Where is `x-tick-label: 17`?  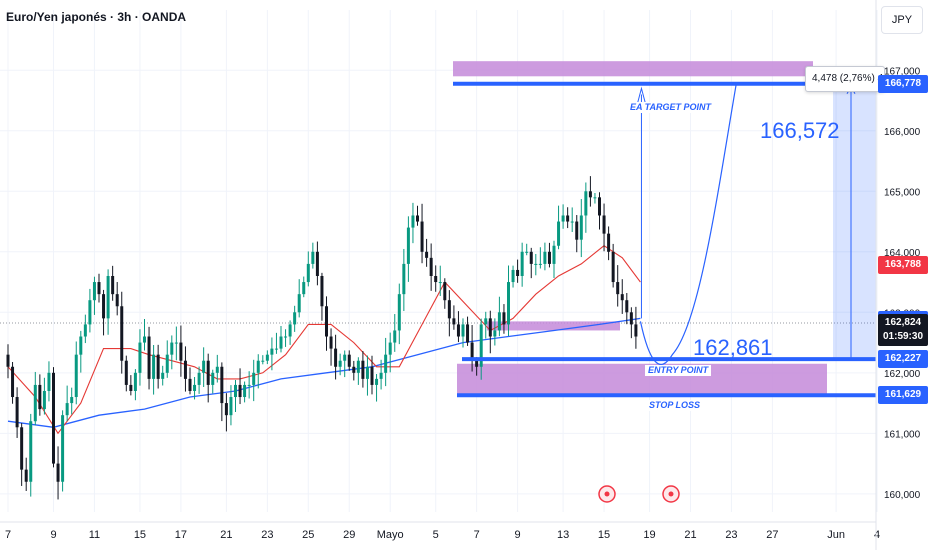 x-tick-label: 17 is located at coordinates (181, 535).